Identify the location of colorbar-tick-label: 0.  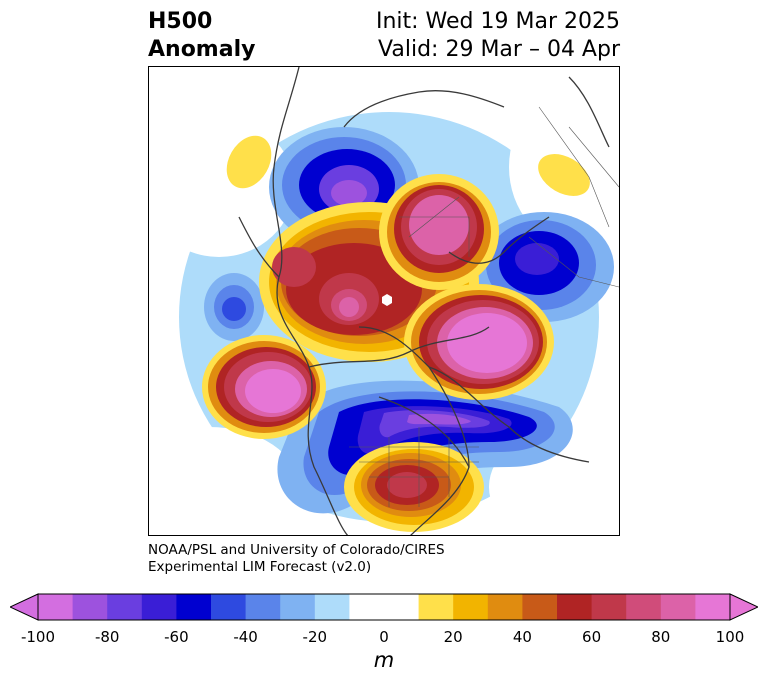
(384, 637).